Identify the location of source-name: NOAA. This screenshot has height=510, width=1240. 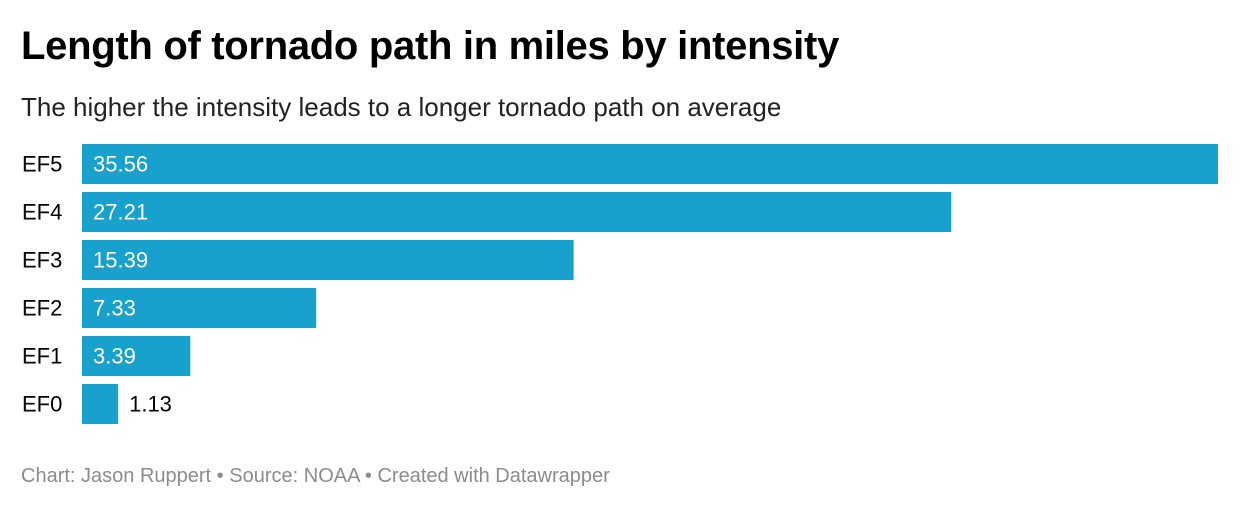
(331, 476).